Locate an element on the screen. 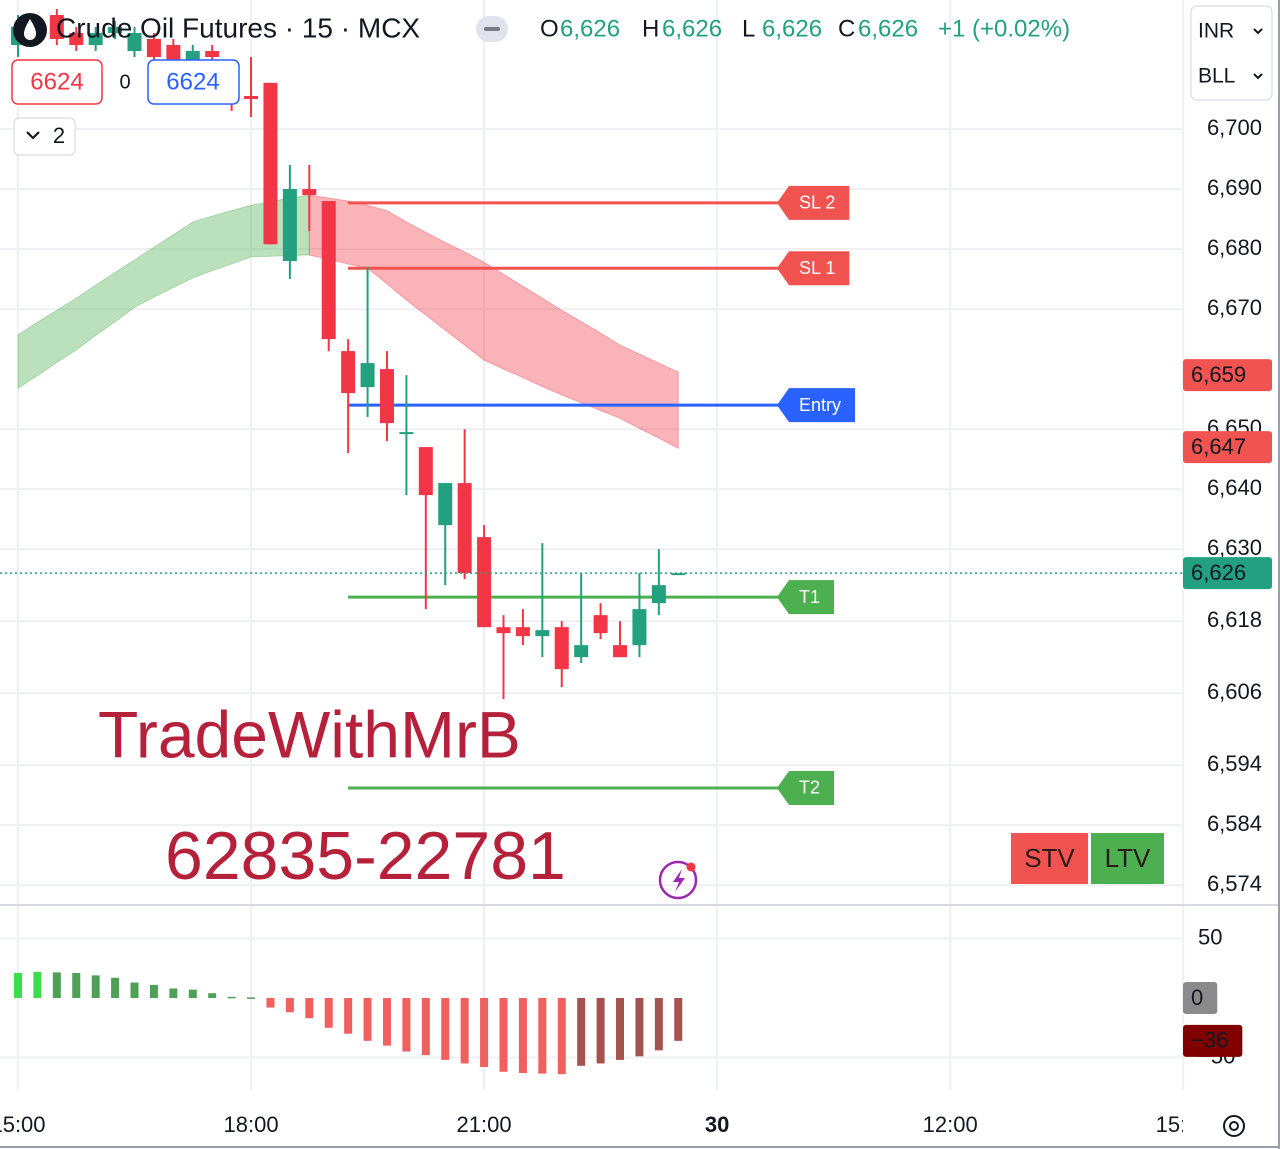 This screenshot has height=1149, width=1280. y-tick-label: 6,574 is located at coordinates (1234, 883).